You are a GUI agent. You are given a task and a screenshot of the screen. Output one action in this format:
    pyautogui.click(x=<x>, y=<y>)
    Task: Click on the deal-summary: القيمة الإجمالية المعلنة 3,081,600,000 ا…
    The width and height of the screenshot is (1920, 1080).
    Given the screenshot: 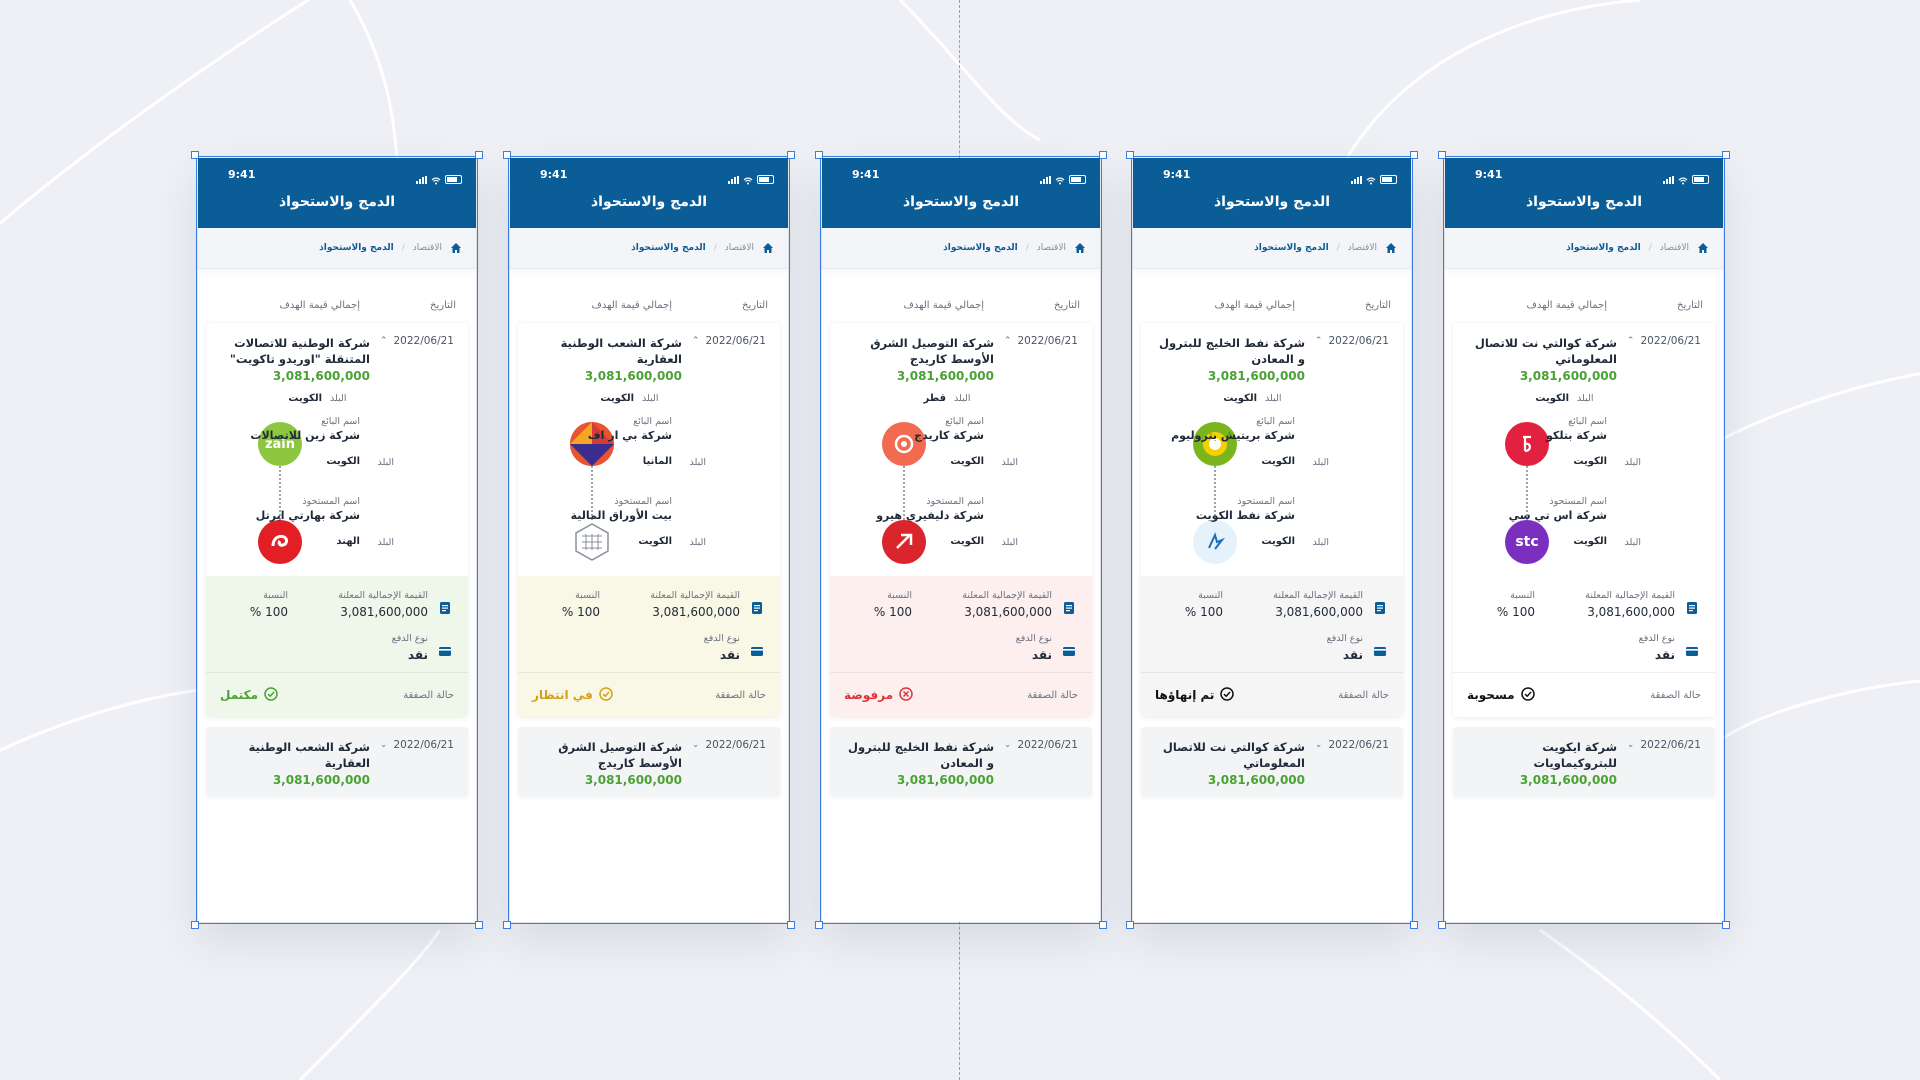 What is the action you would take?
    pyautogui.click(x=961, y=646)
    